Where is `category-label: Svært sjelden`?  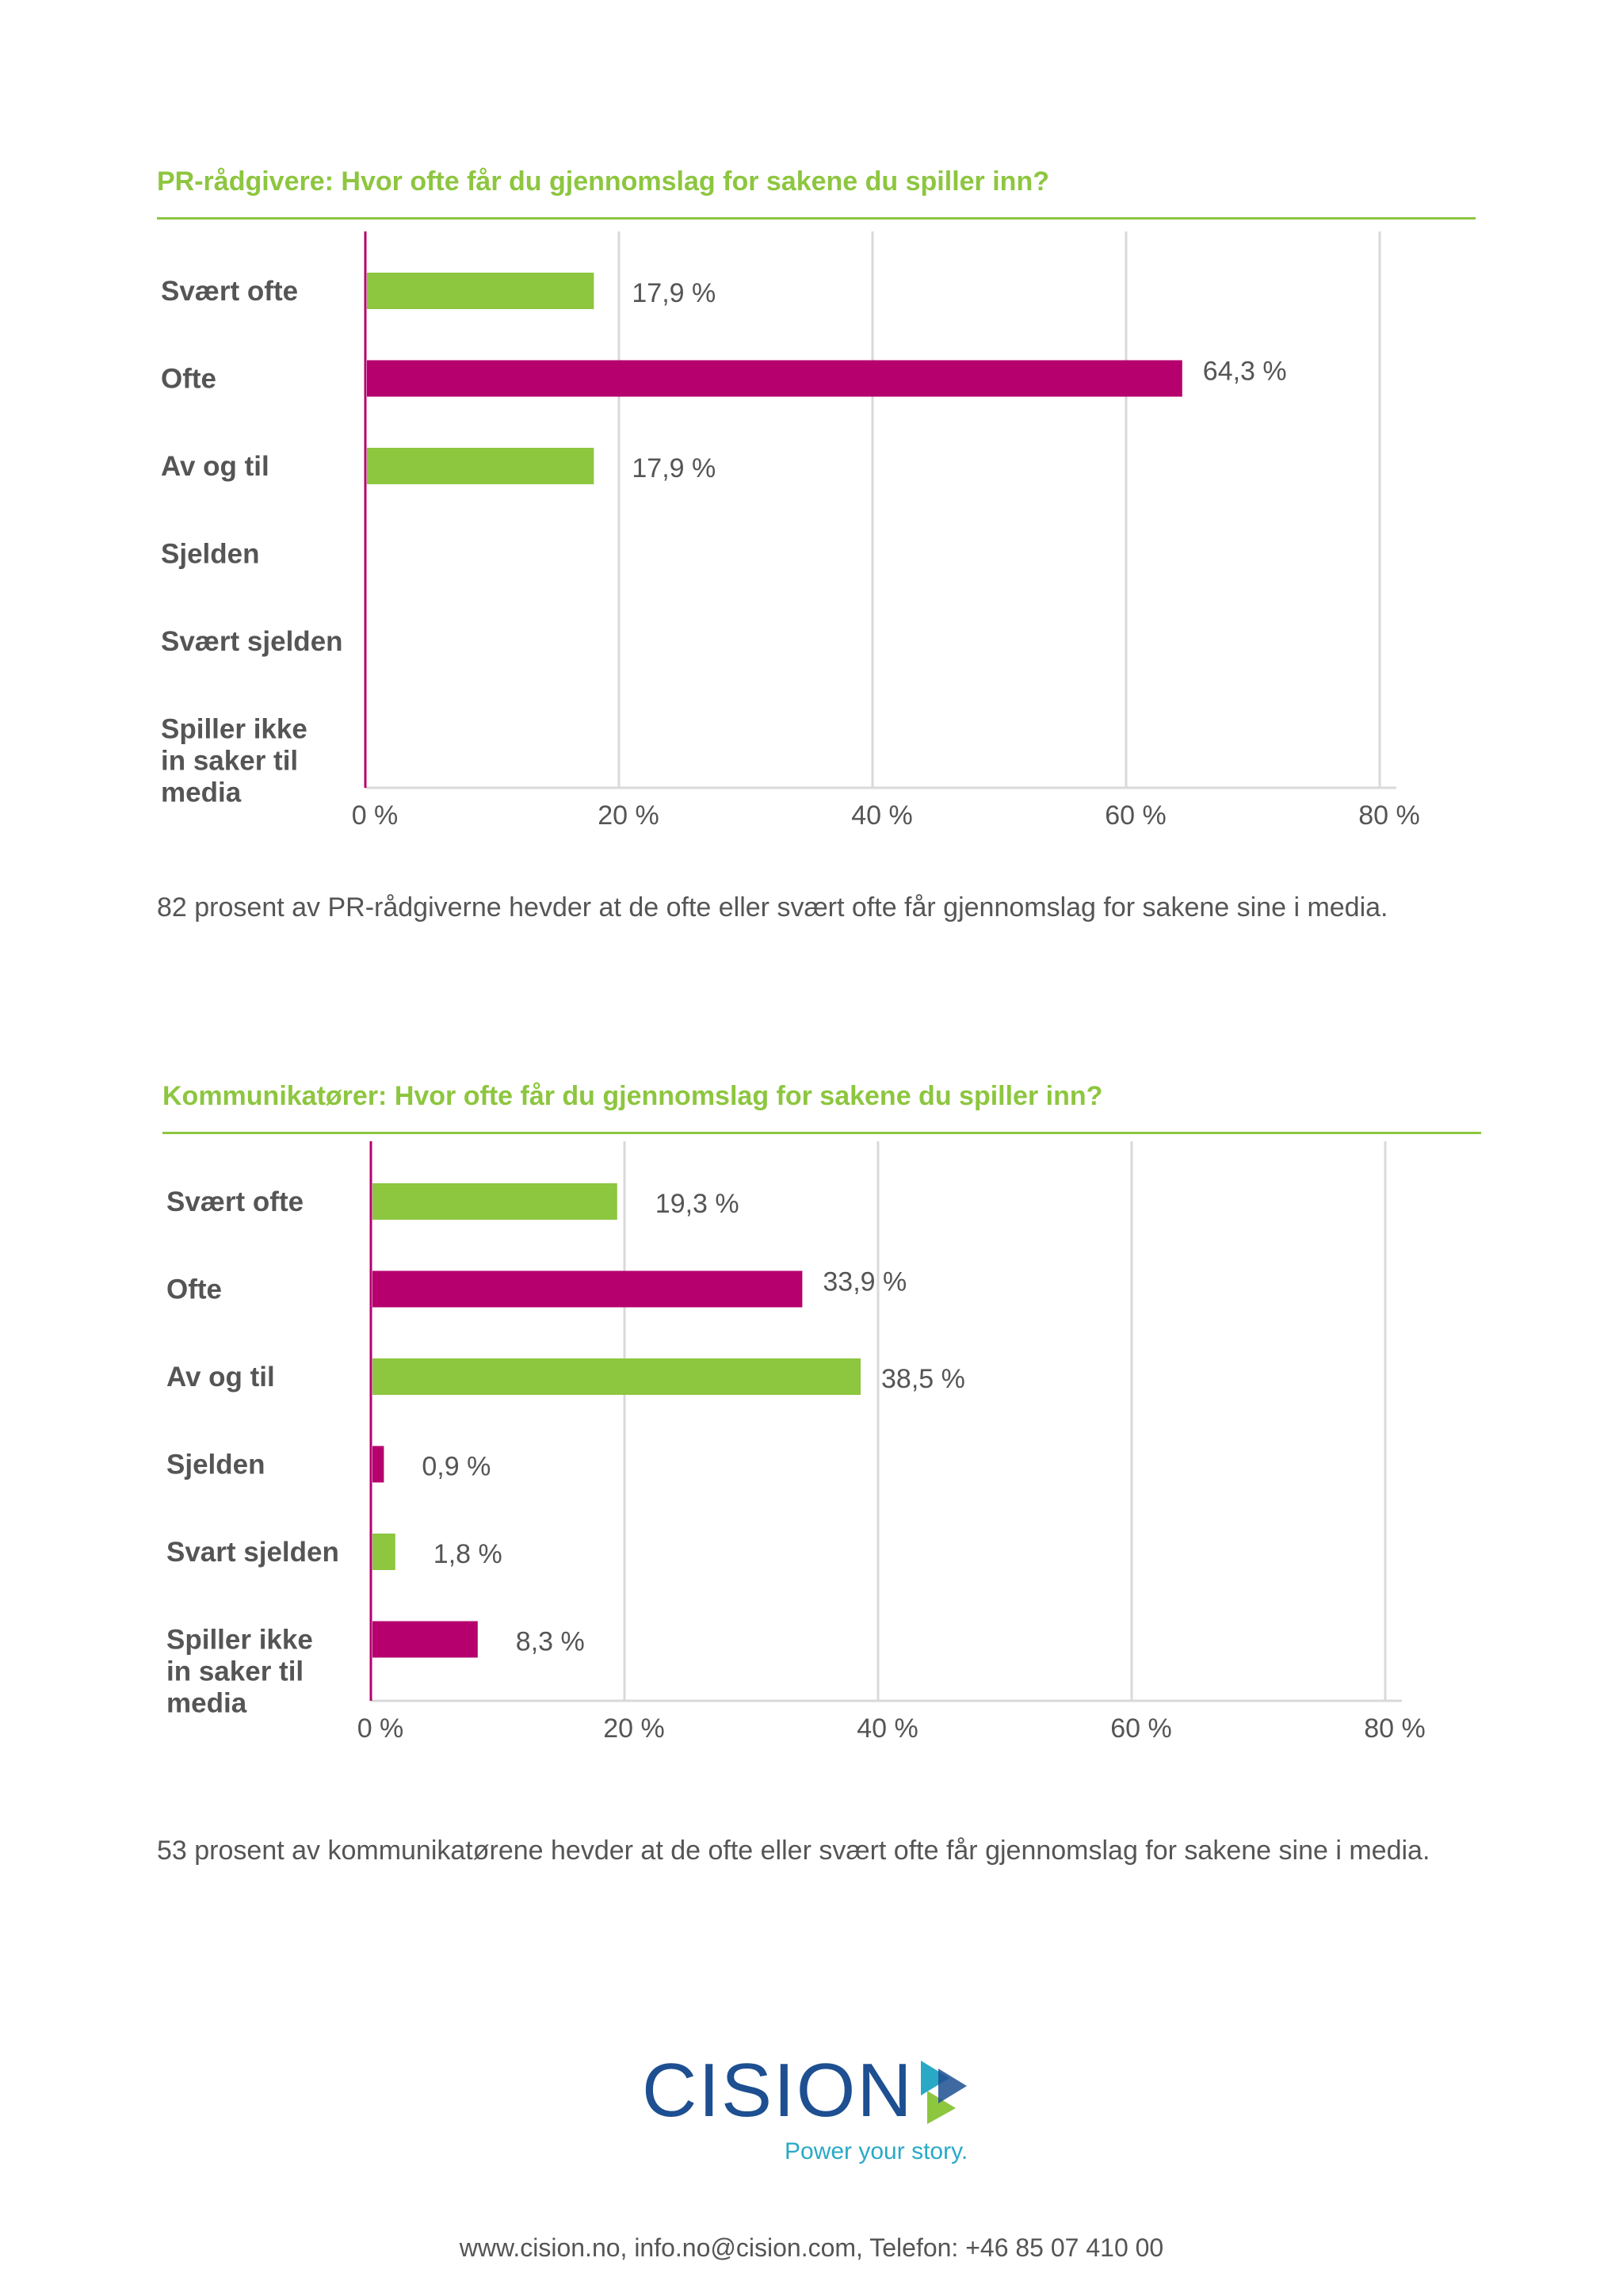
category-label: Svært sjelden is located at coordinates (252, 641).